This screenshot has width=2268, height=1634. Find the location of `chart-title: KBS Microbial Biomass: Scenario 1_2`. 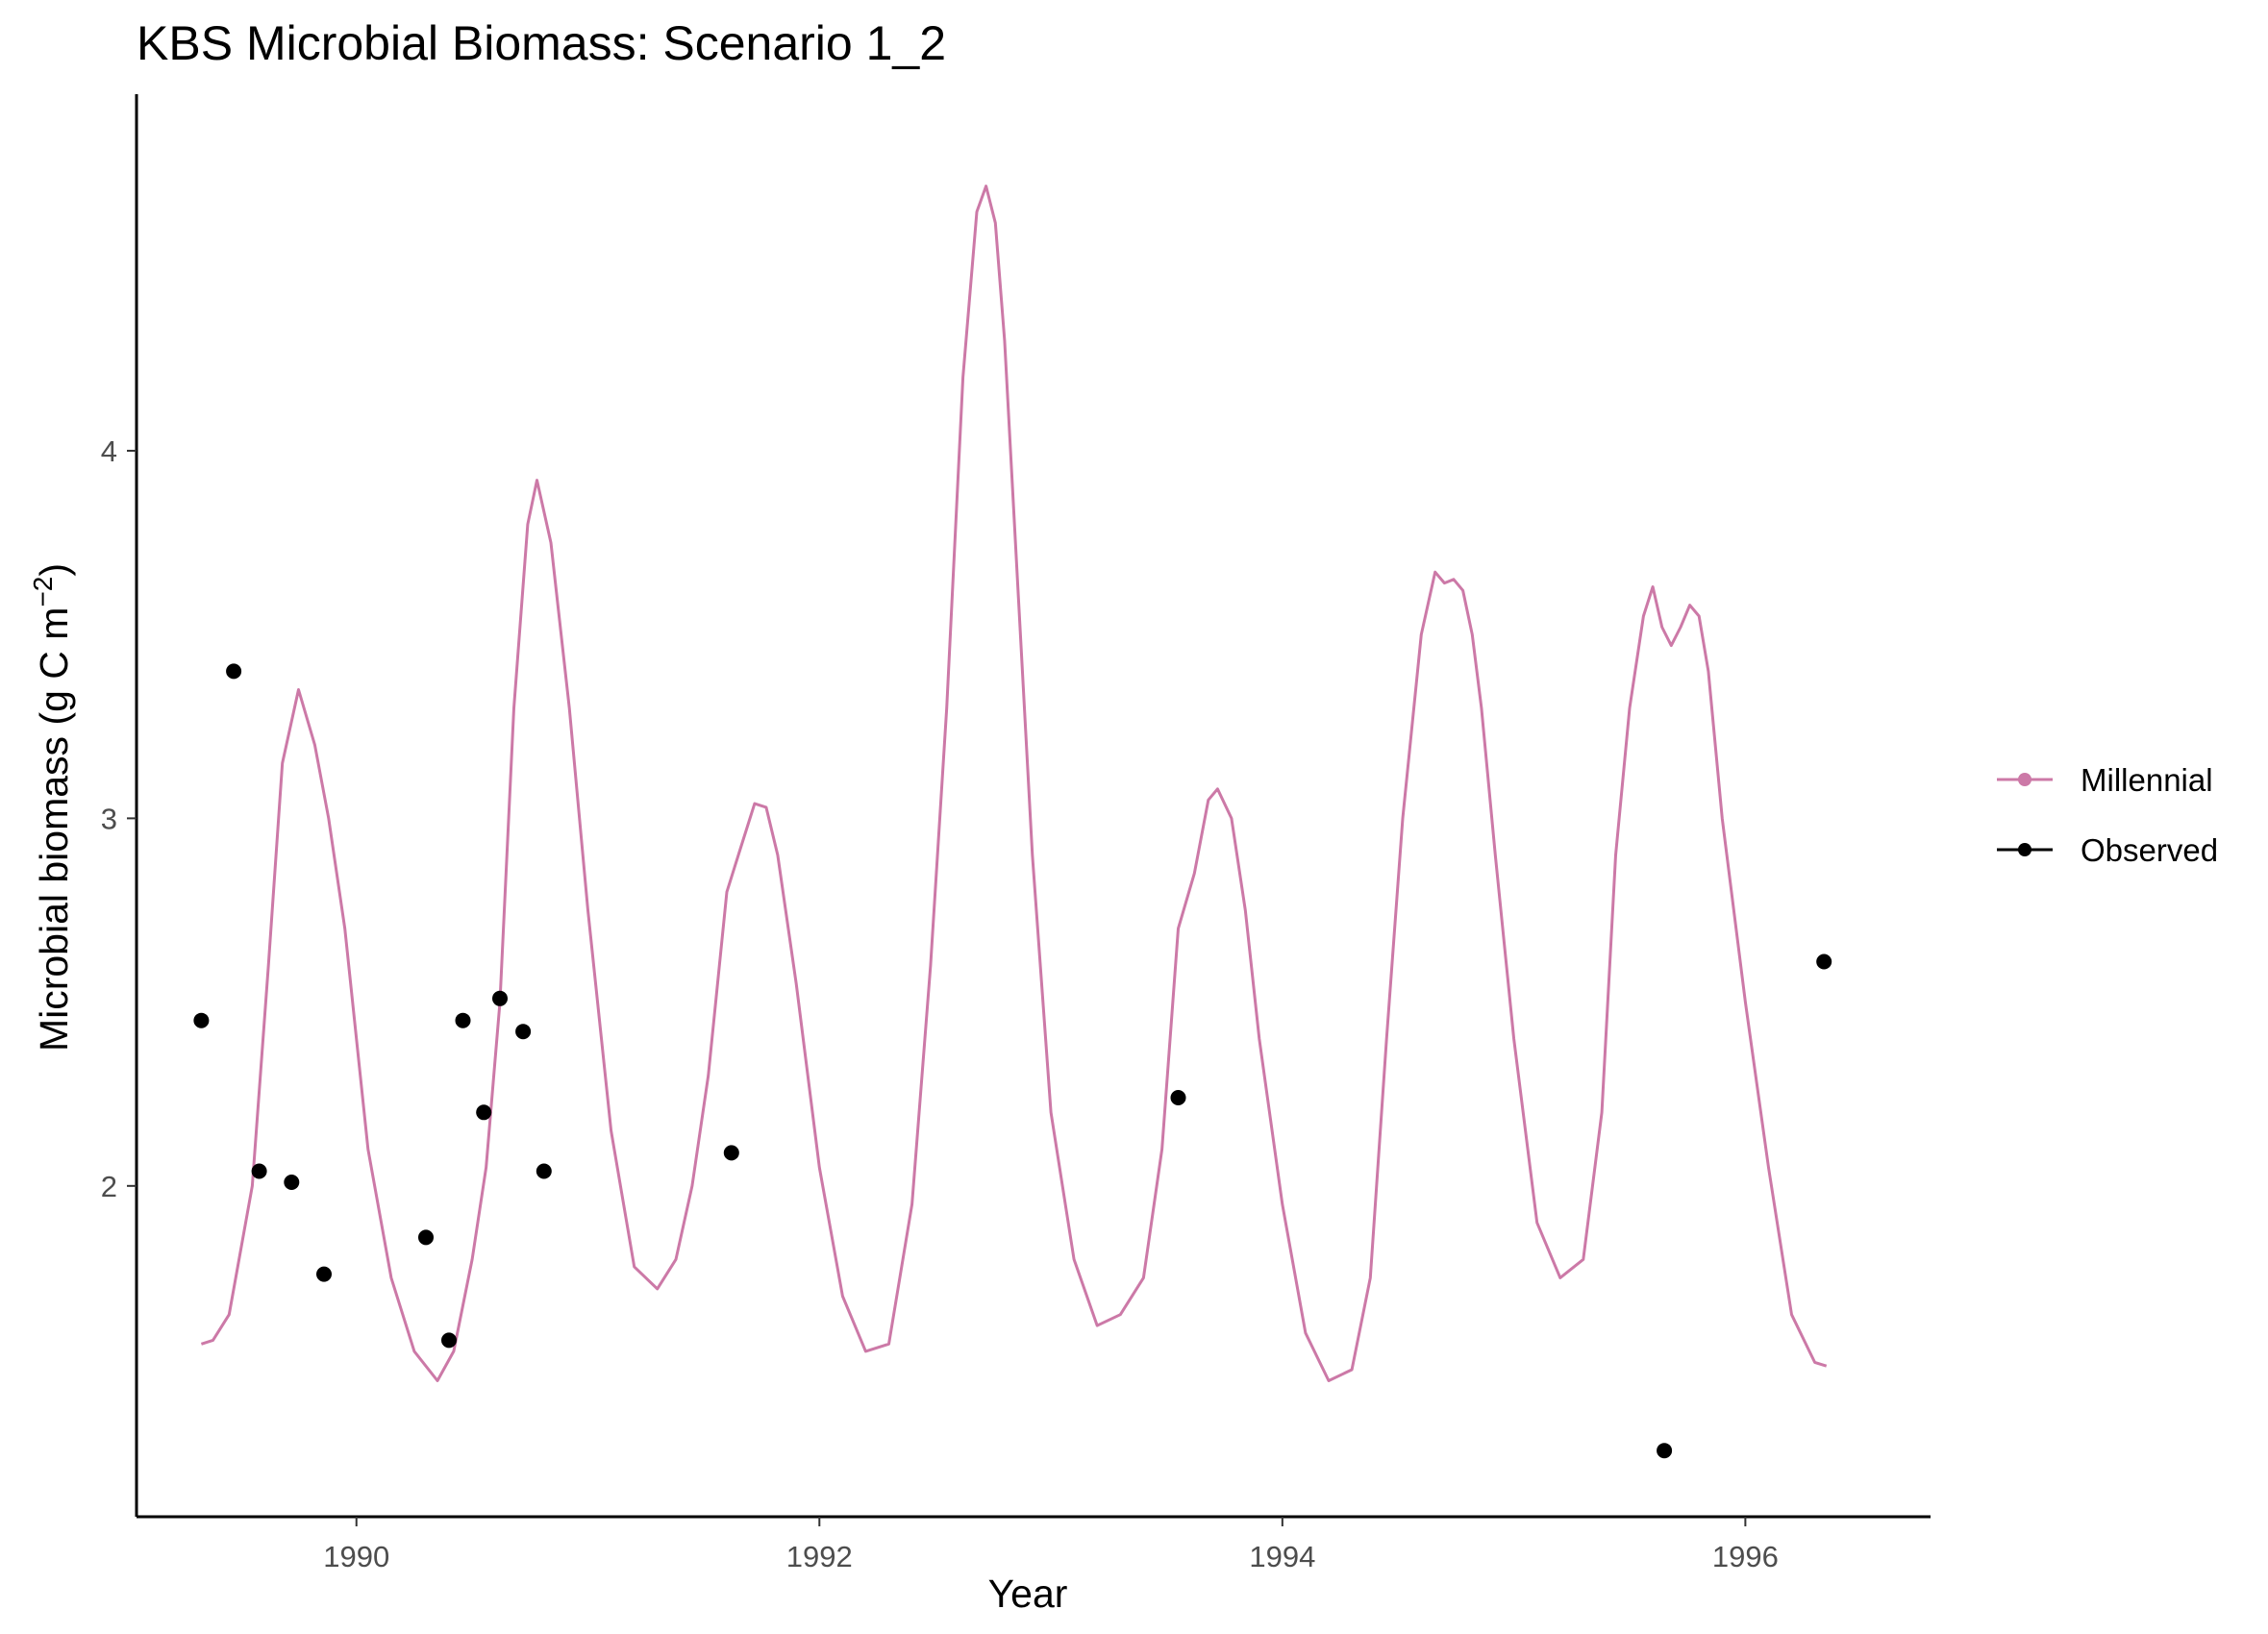

chart-title: KBS Microbial Biomass: Scenario 1_2 is located at coordinates (541, 43).